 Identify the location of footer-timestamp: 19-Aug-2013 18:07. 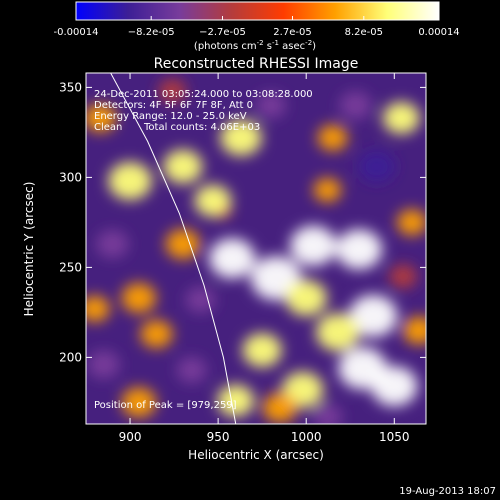
(447, 491).